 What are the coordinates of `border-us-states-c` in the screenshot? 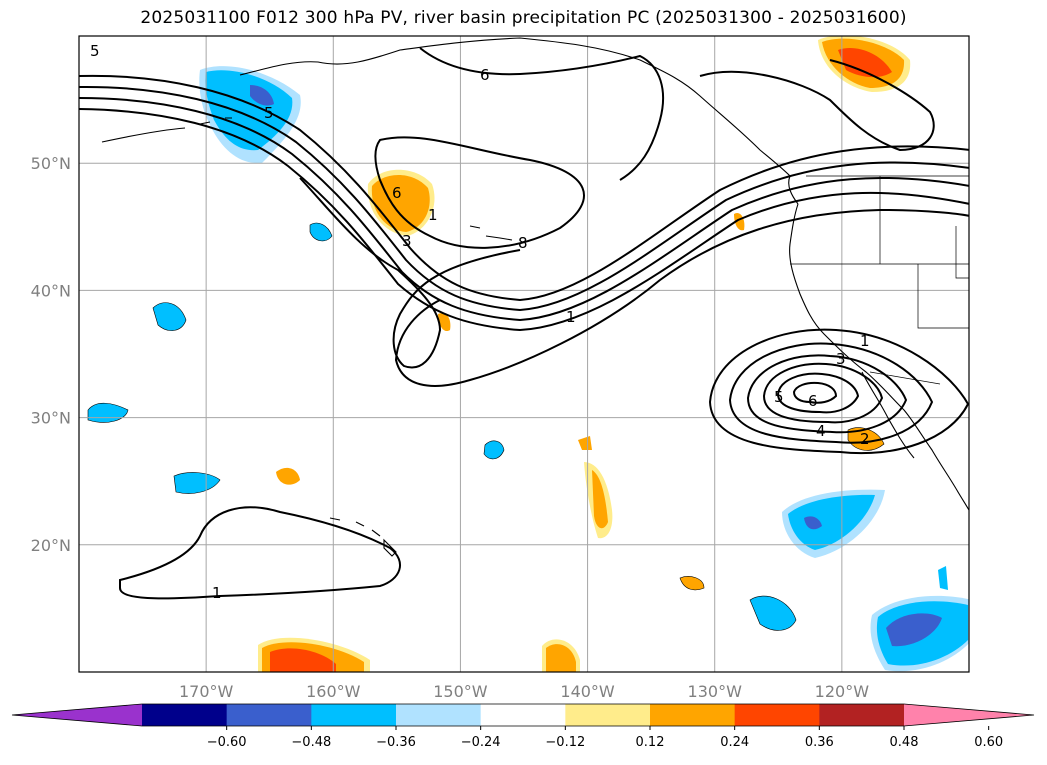 It's located at (943, 296).